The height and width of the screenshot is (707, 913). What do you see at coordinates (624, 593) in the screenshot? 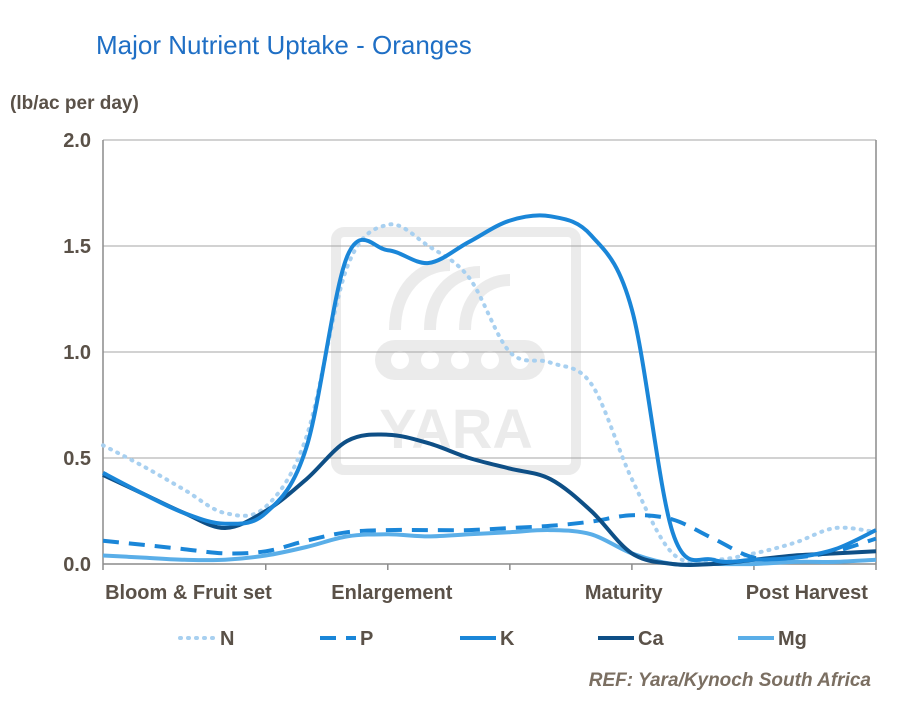
I see `x-category-label: Maturity` at bounding box center [624, 593].